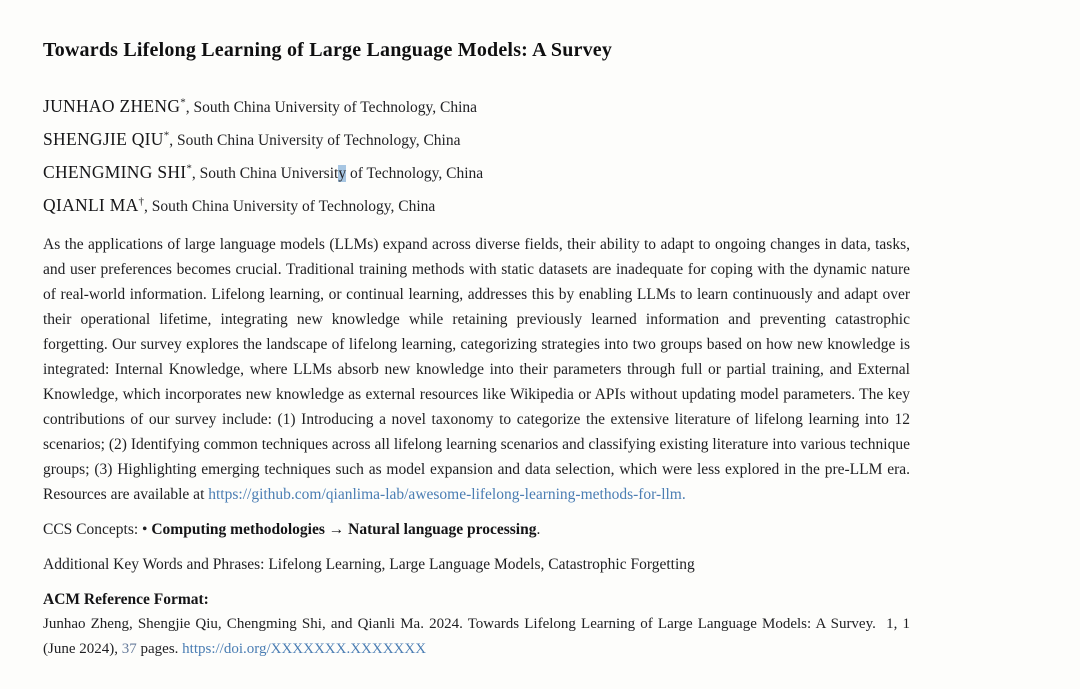 The image size is (1080, 689). What do you see at coordinates (415, 173) in the screenshot?
I see `author-affiliation: of Technology, China` at bounding box center [415, 173].